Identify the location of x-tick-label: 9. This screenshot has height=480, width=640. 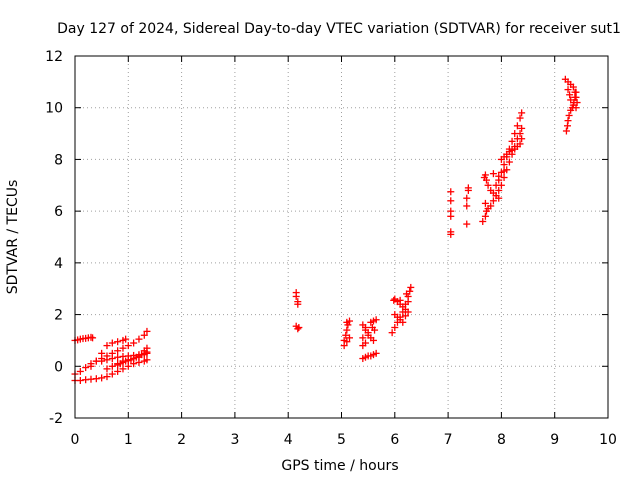
(554, 440).